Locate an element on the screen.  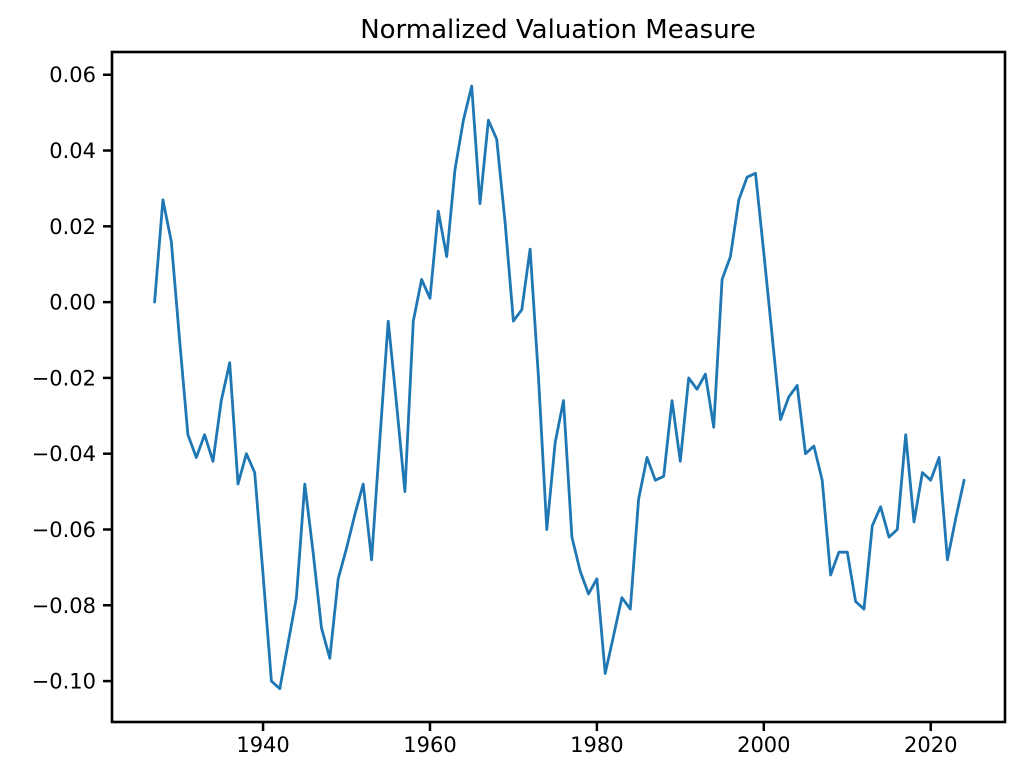
x-tick-label: 1980 is located at coordinates (596, 745).